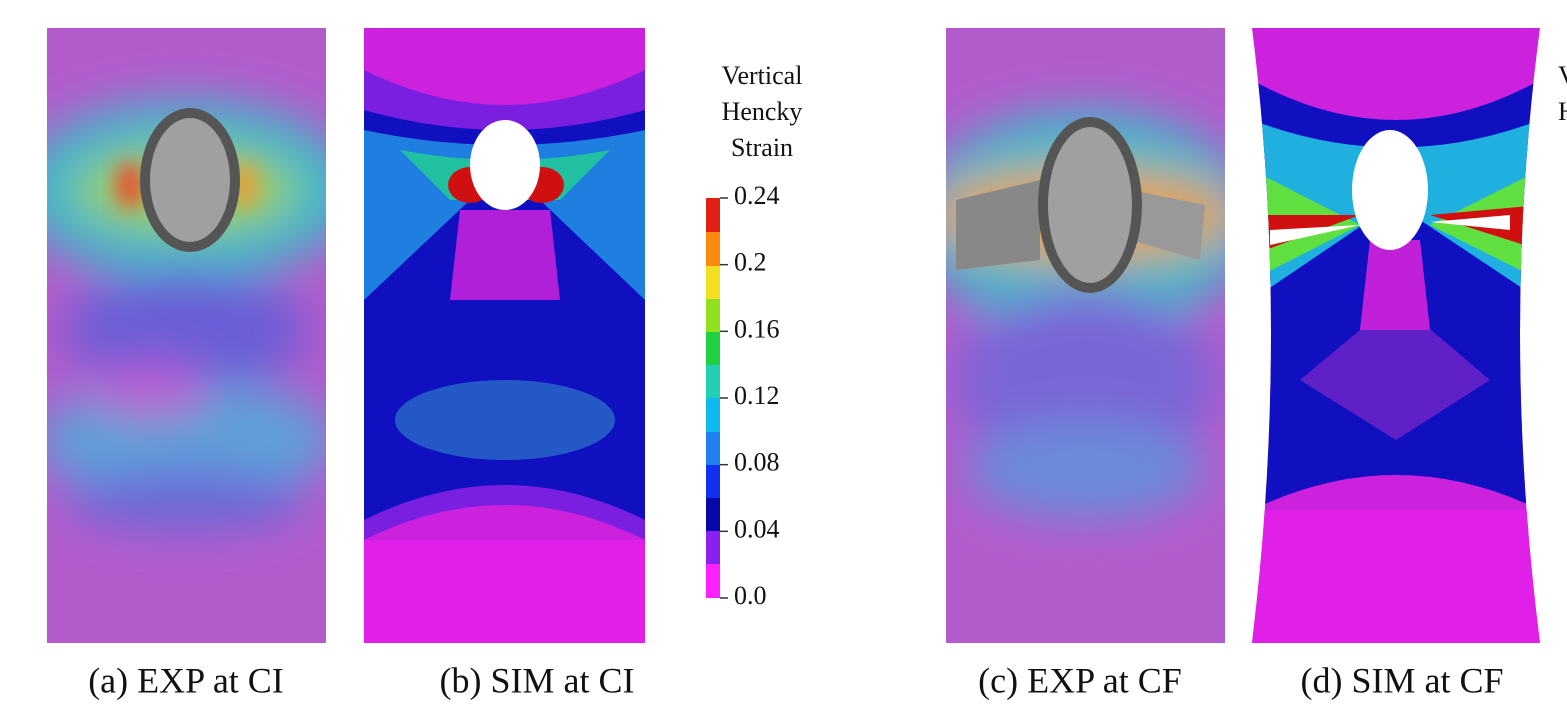  I want to click on caption: (c) EXP at CF, so click(1080, 680).